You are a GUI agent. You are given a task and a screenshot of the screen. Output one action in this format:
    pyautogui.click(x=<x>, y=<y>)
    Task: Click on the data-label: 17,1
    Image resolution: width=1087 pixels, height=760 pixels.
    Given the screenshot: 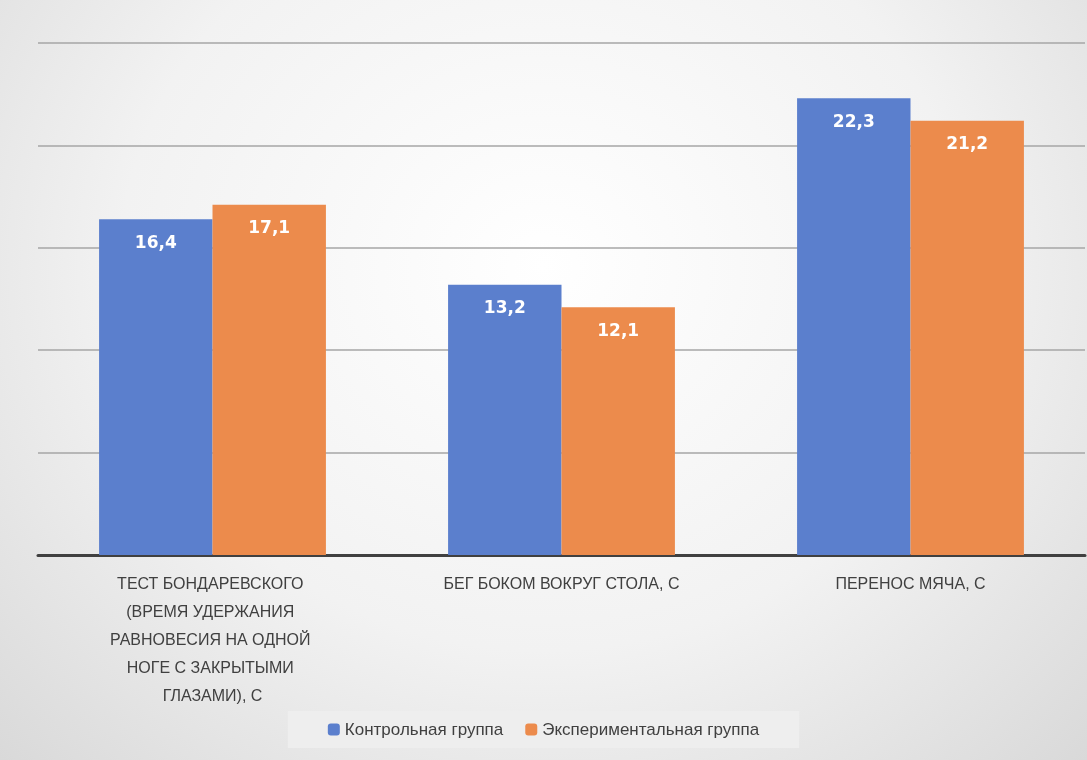 What is the action you would take?
    pyautogui.click(x=269, y=227)
    